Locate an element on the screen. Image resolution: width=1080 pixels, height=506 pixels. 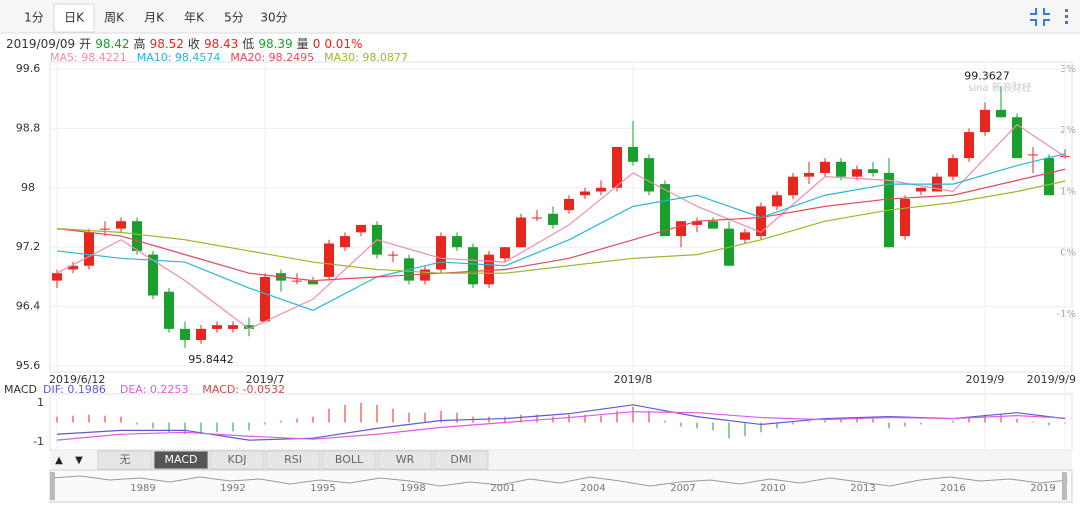
x-tick-label: 2019/7 is located at coordinates (265, 379).